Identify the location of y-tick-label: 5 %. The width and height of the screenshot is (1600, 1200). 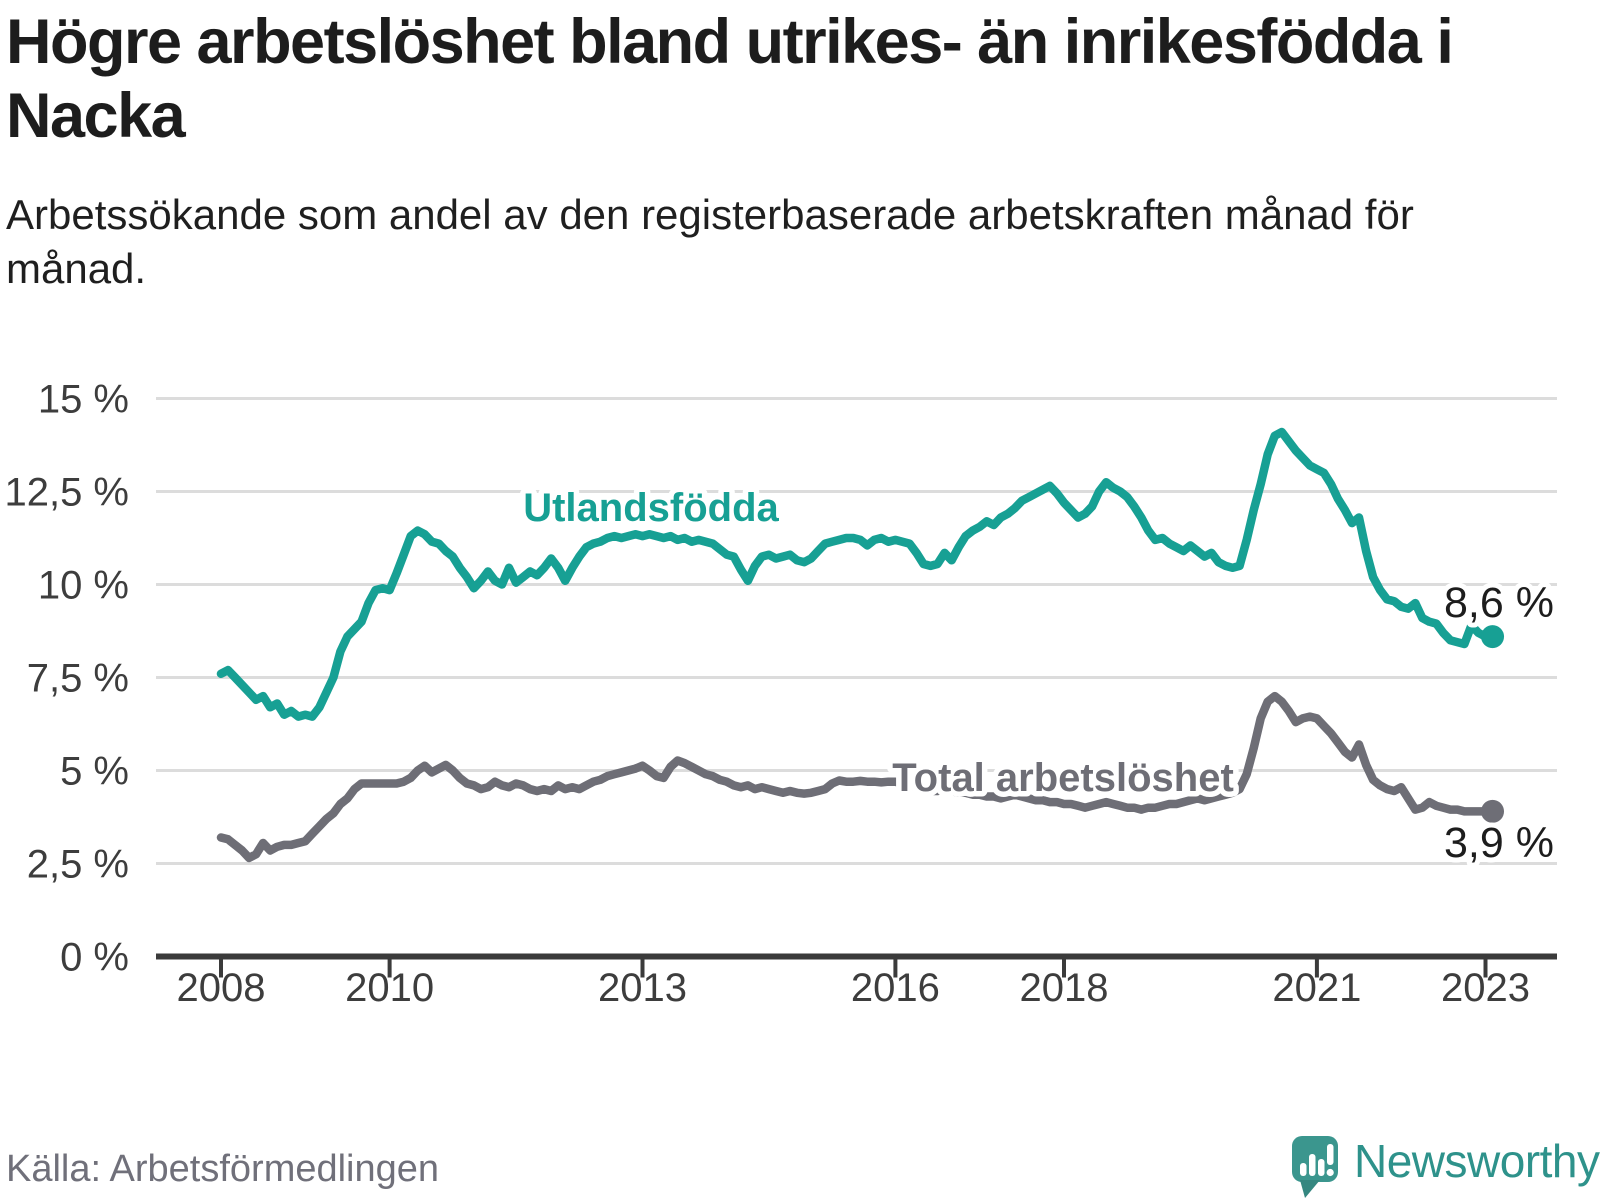
(94, 772).